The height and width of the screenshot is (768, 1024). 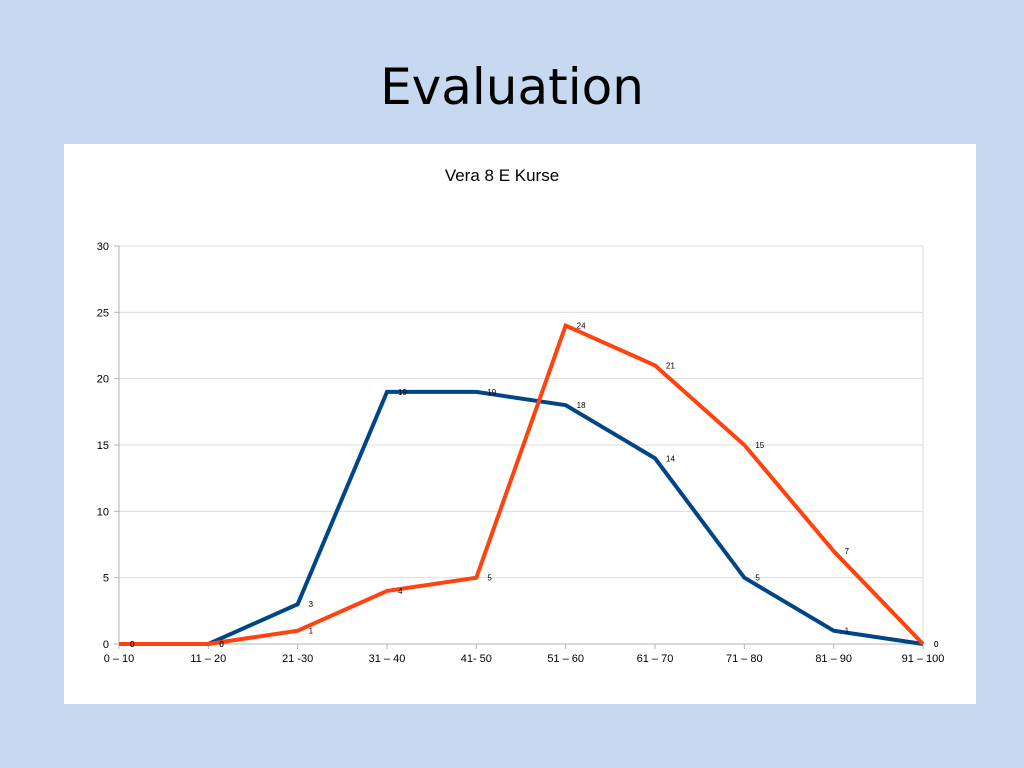 What do you see at coordinates (502, 175) in the screenshot?
I see `chart-title: Vera 8 E Kurse` at bounding box center [502, 175].